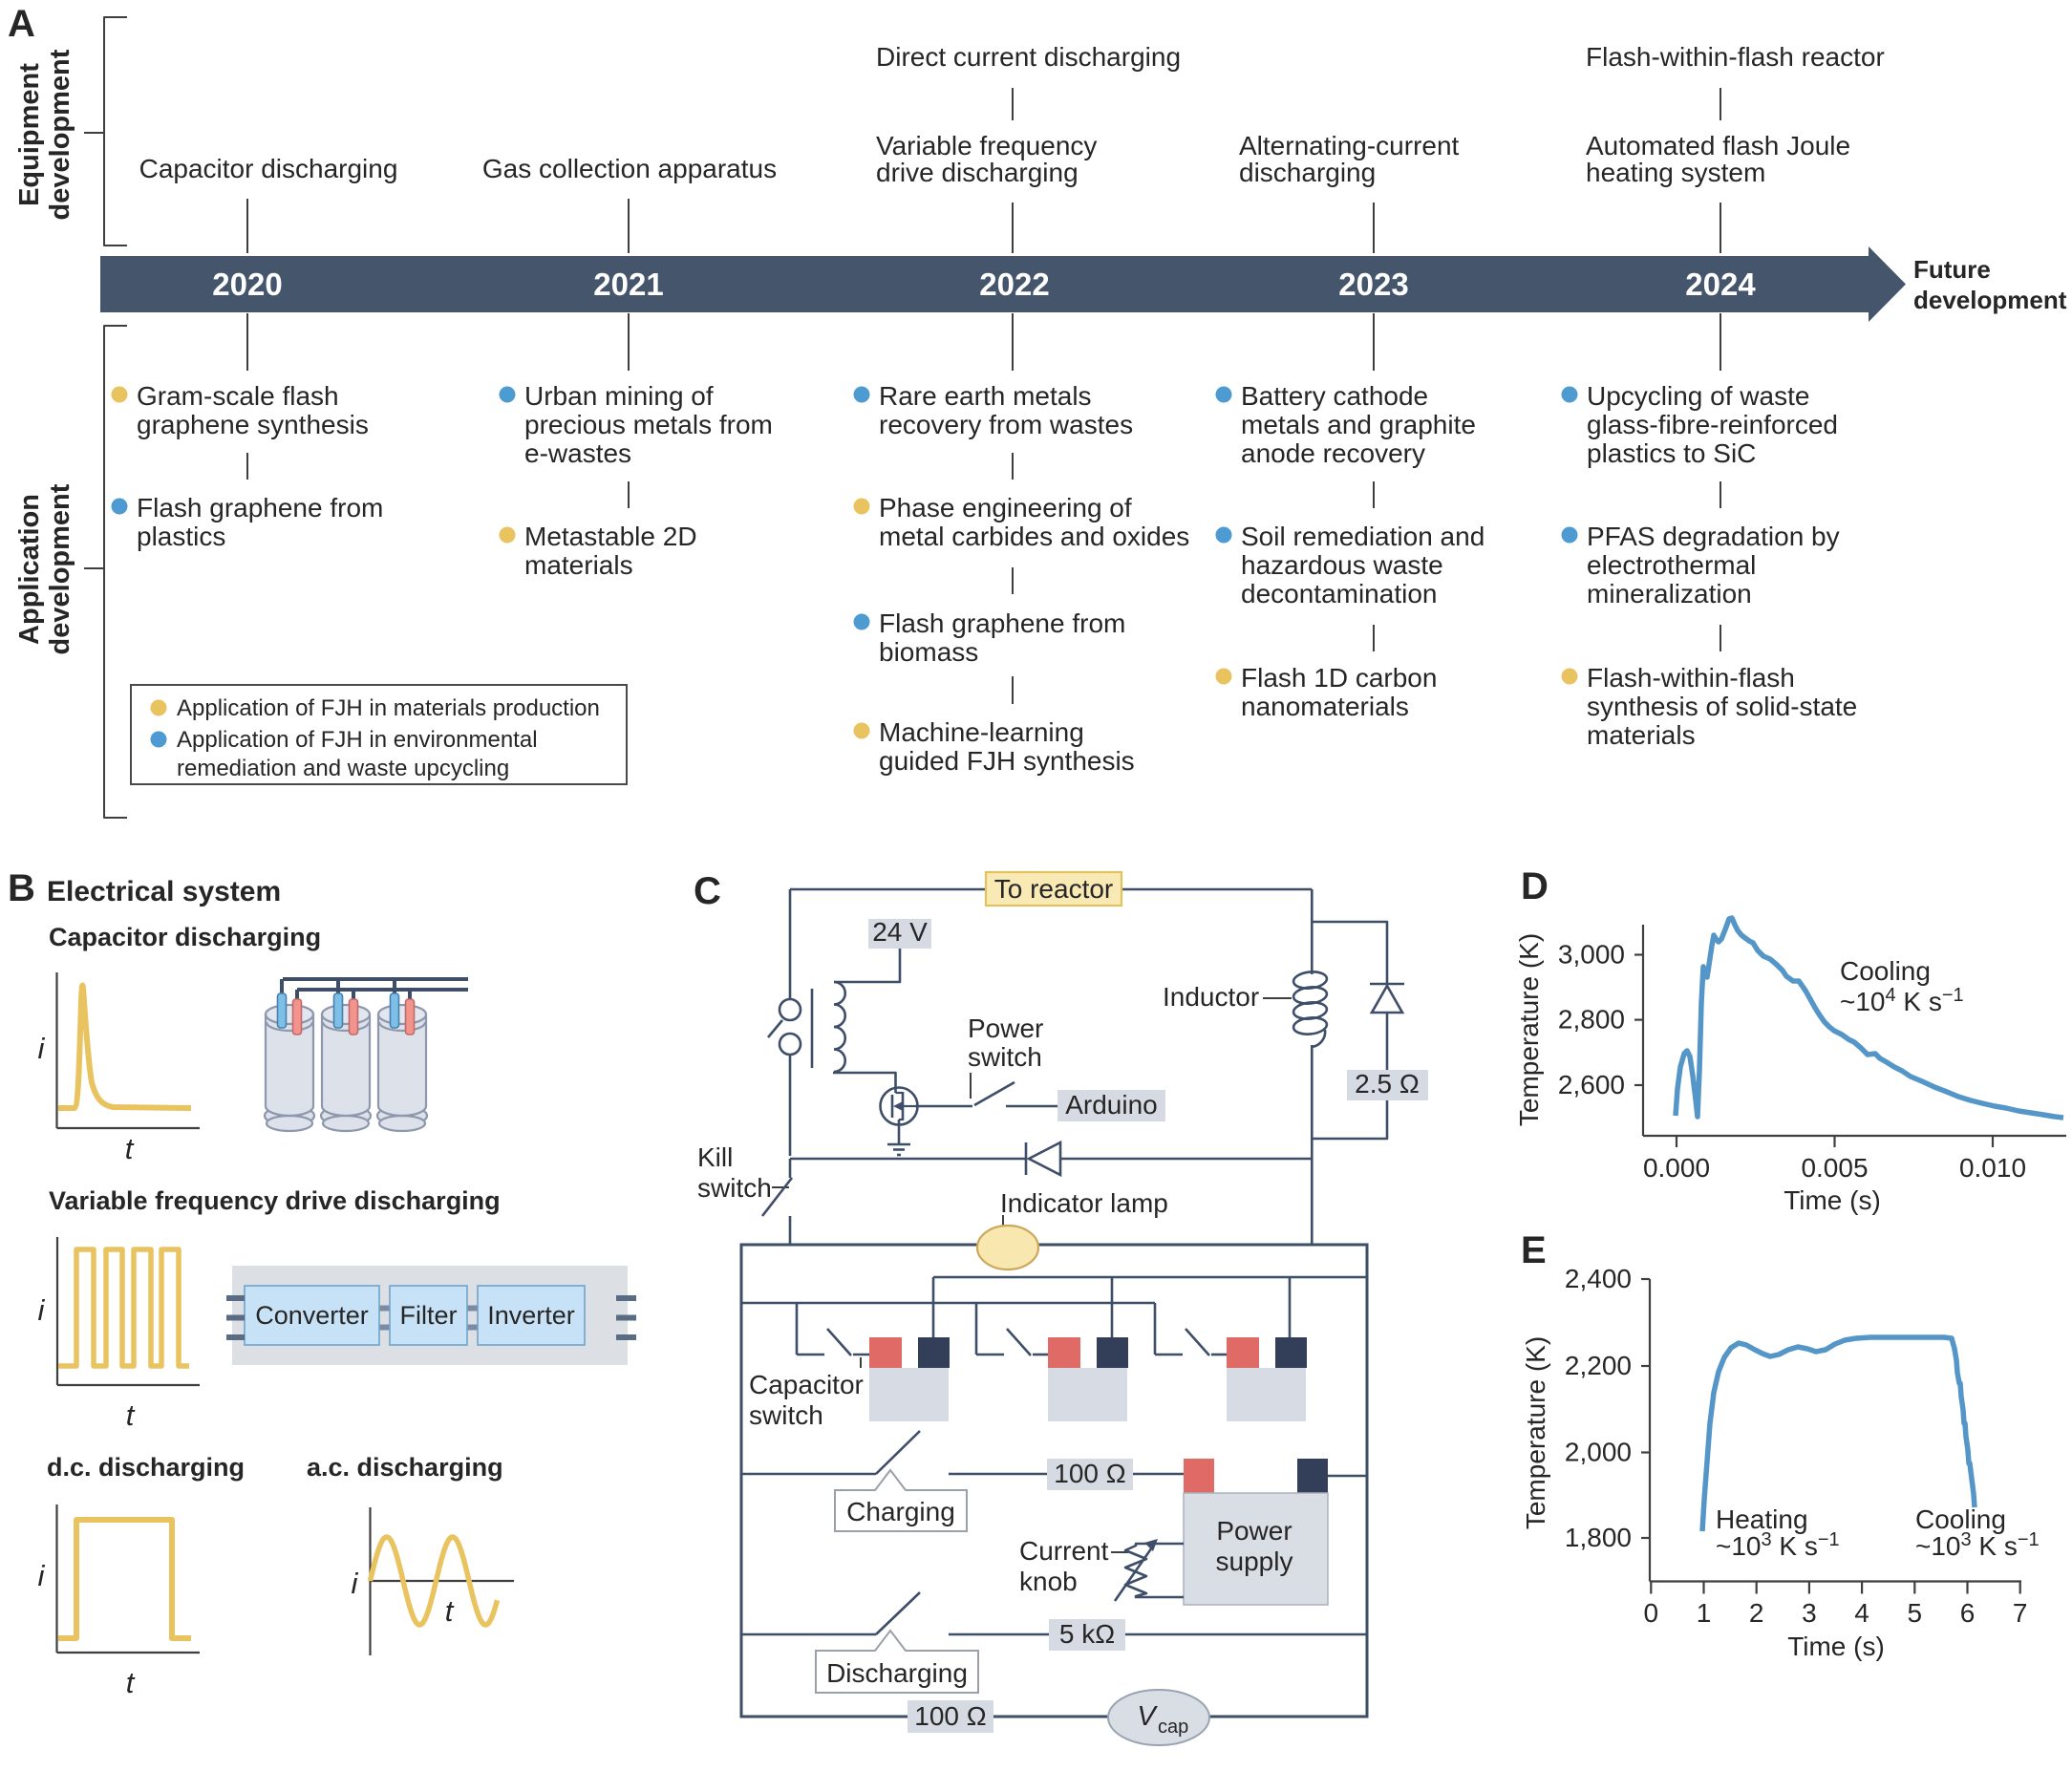 The width and height of the screenshot is (2072, 1771). What do you see at coordinates (1834, 1168) in the screenshot?
I see `svg-text: 0.005` at bounding box center [1834, 1168].